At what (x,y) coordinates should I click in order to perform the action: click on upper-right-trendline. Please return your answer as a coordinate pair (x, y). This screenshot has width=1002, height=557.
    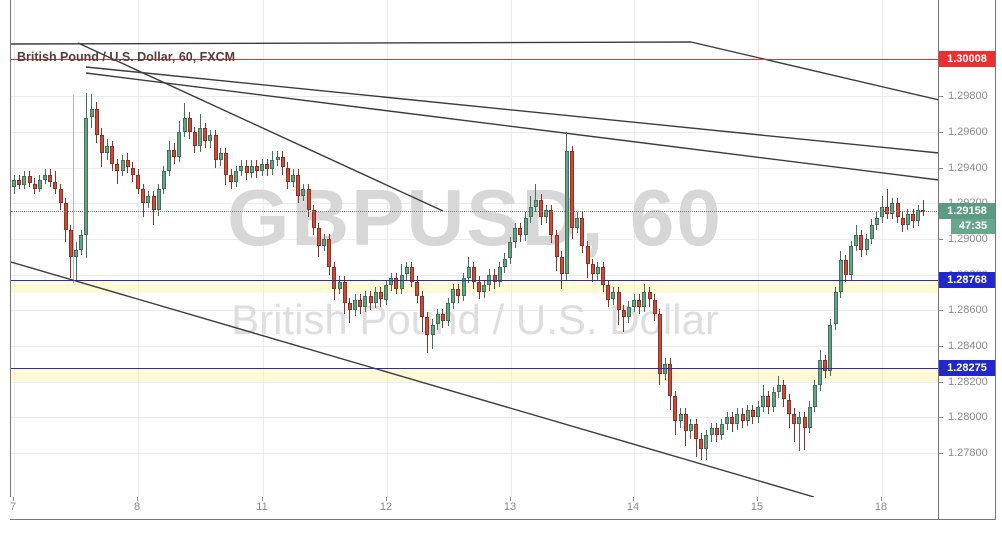
    Looking at the image, I should click on (814, 71).